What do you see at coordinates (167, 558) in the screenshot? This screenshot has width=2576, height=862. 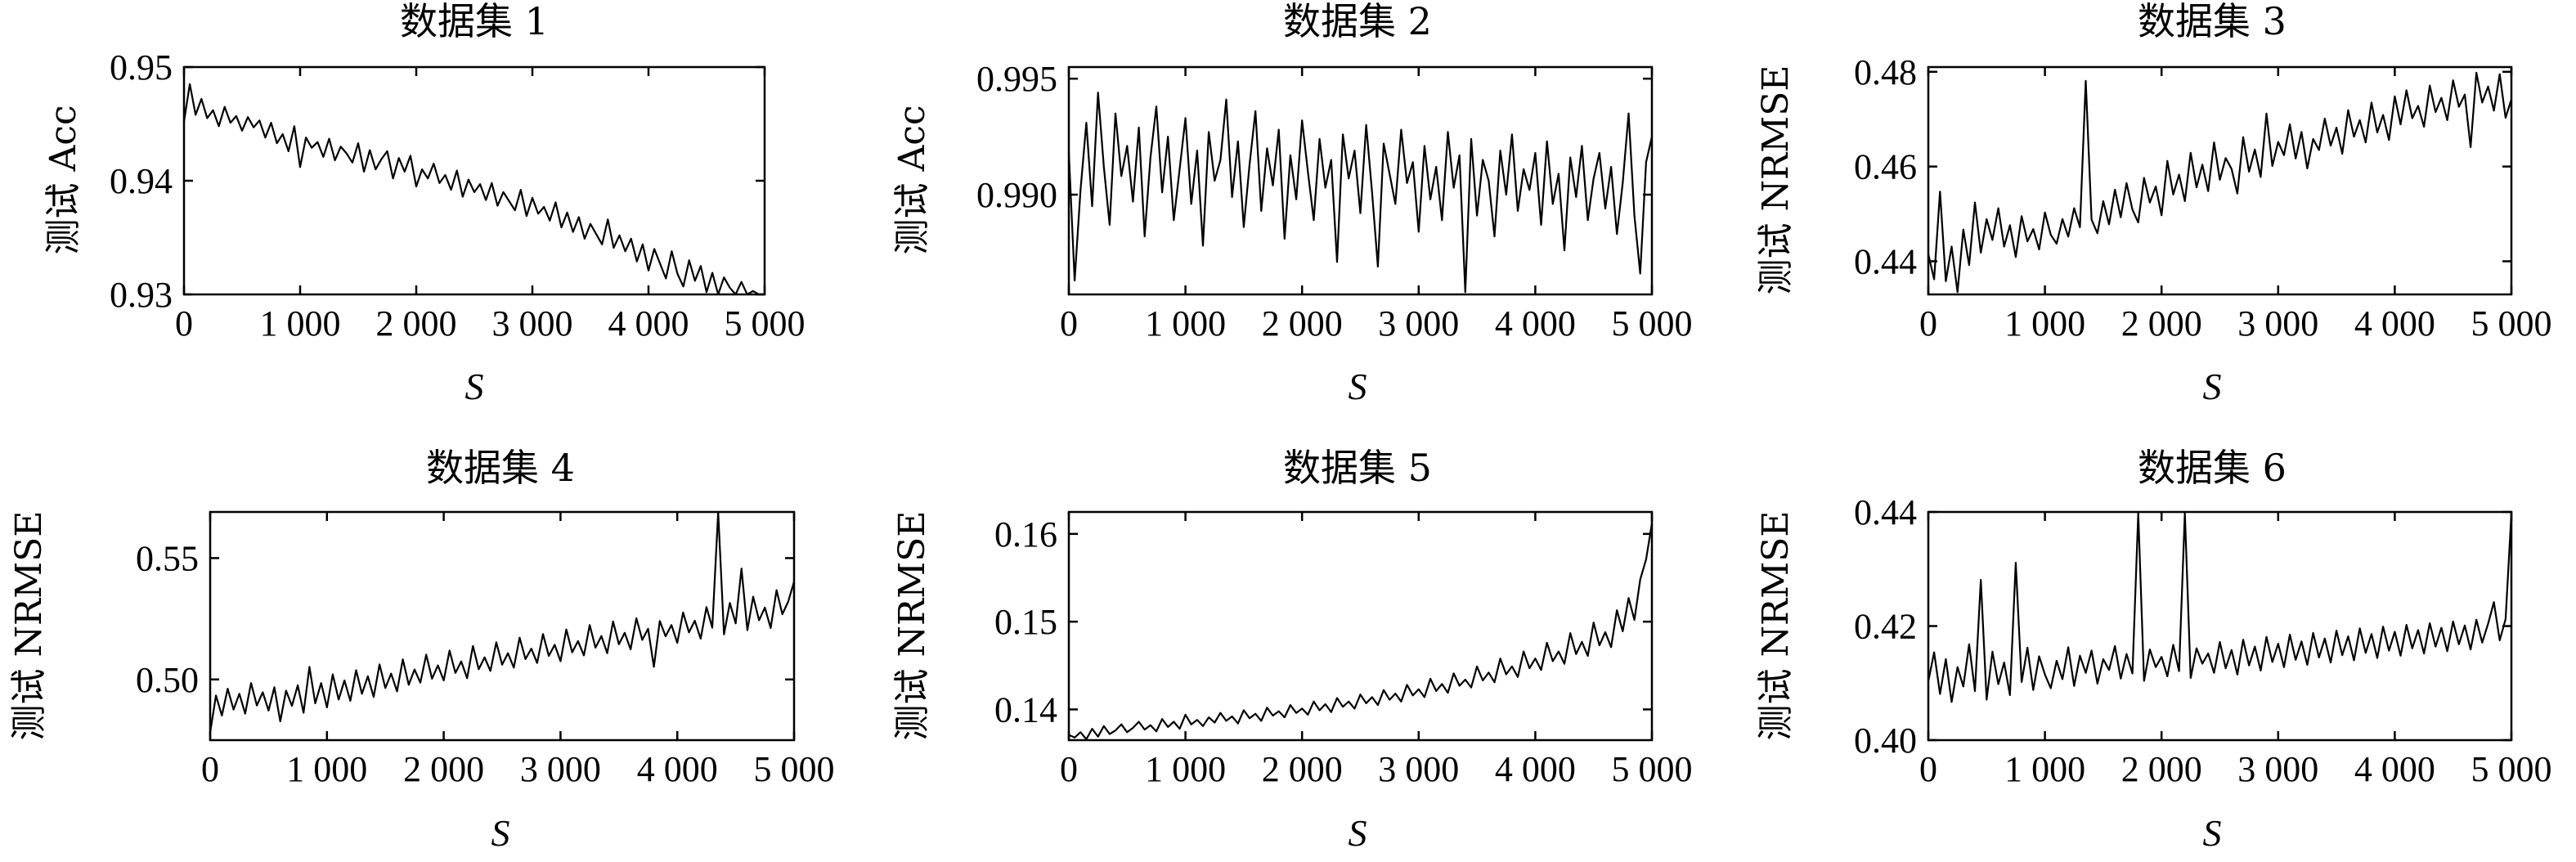 I see `y-tick-label: 0.55` at bounding box center [167, 558].